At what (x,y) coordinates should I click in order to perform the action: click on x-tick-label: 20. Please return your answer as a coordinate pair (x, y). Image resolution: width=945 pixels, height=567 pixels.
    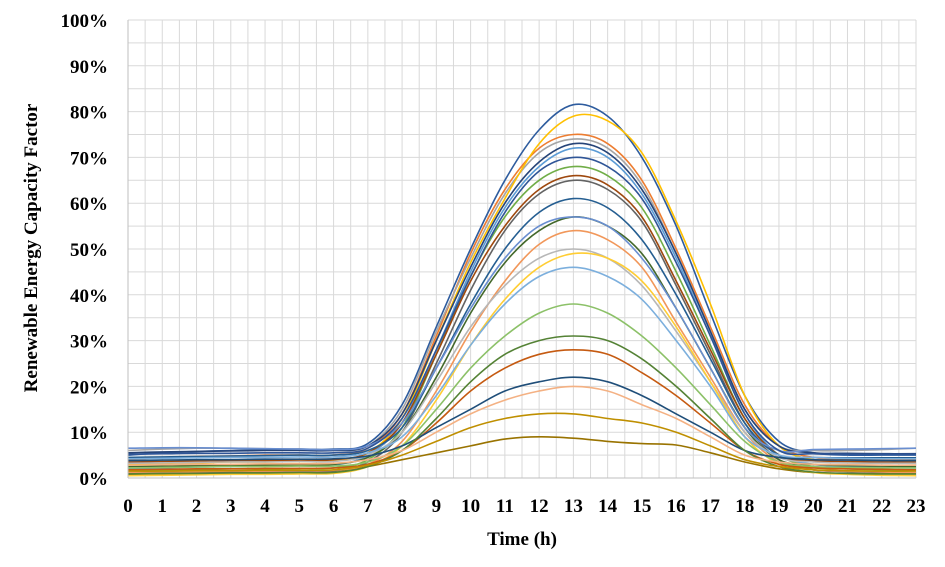
    Looking at the image, I should click on (813, 506).